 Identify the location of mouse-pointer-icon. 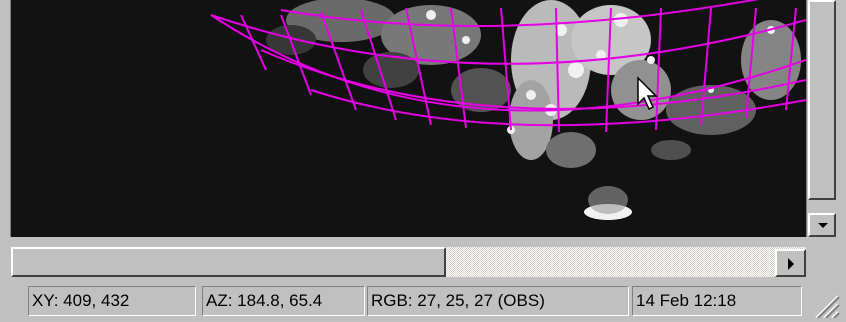
(647, 93).